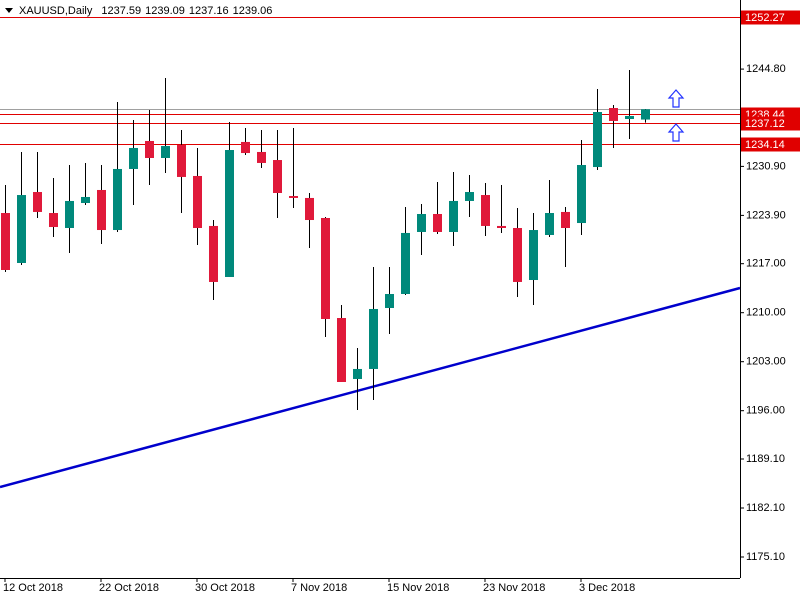  Describe the element at coordinates (765, 18) in the screenshot. I see `level-tag-label: 1252.27` at that location.